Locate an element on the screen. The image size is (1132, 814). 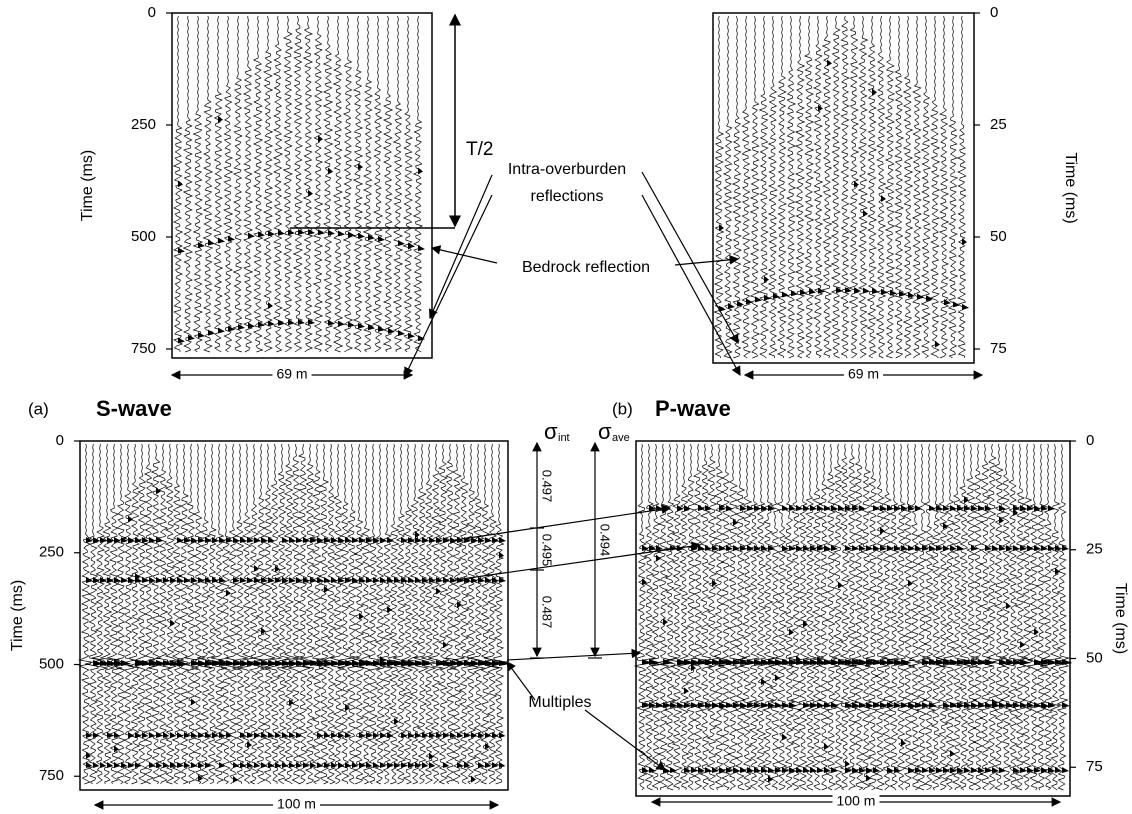
y-tick-label: 250 is located at coordinates (143, 124).